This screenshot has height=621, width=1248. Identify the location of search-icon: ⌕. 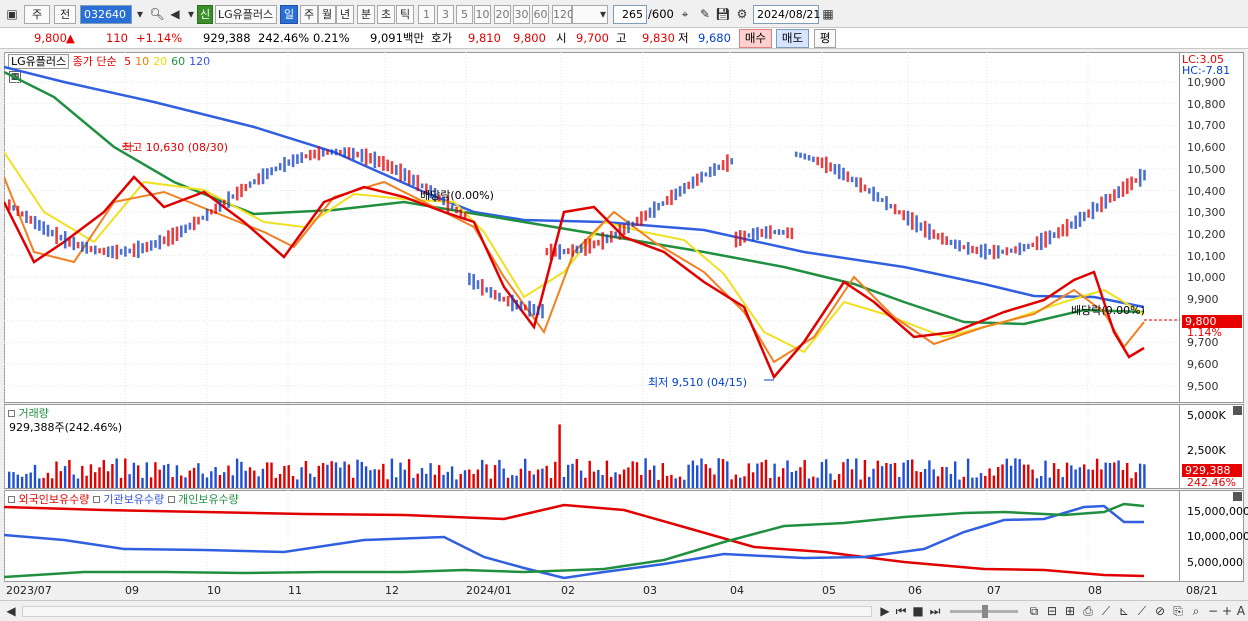
(1196, 611).